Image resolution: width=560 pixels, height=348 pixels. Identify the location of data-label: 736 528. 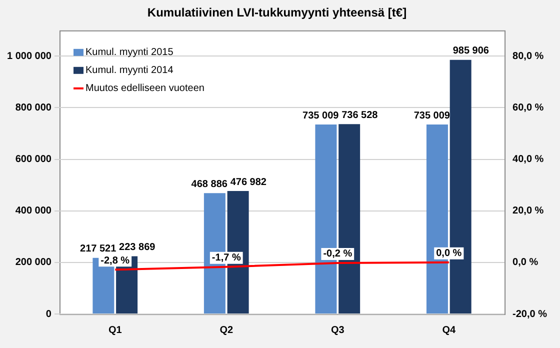
(360, 115).